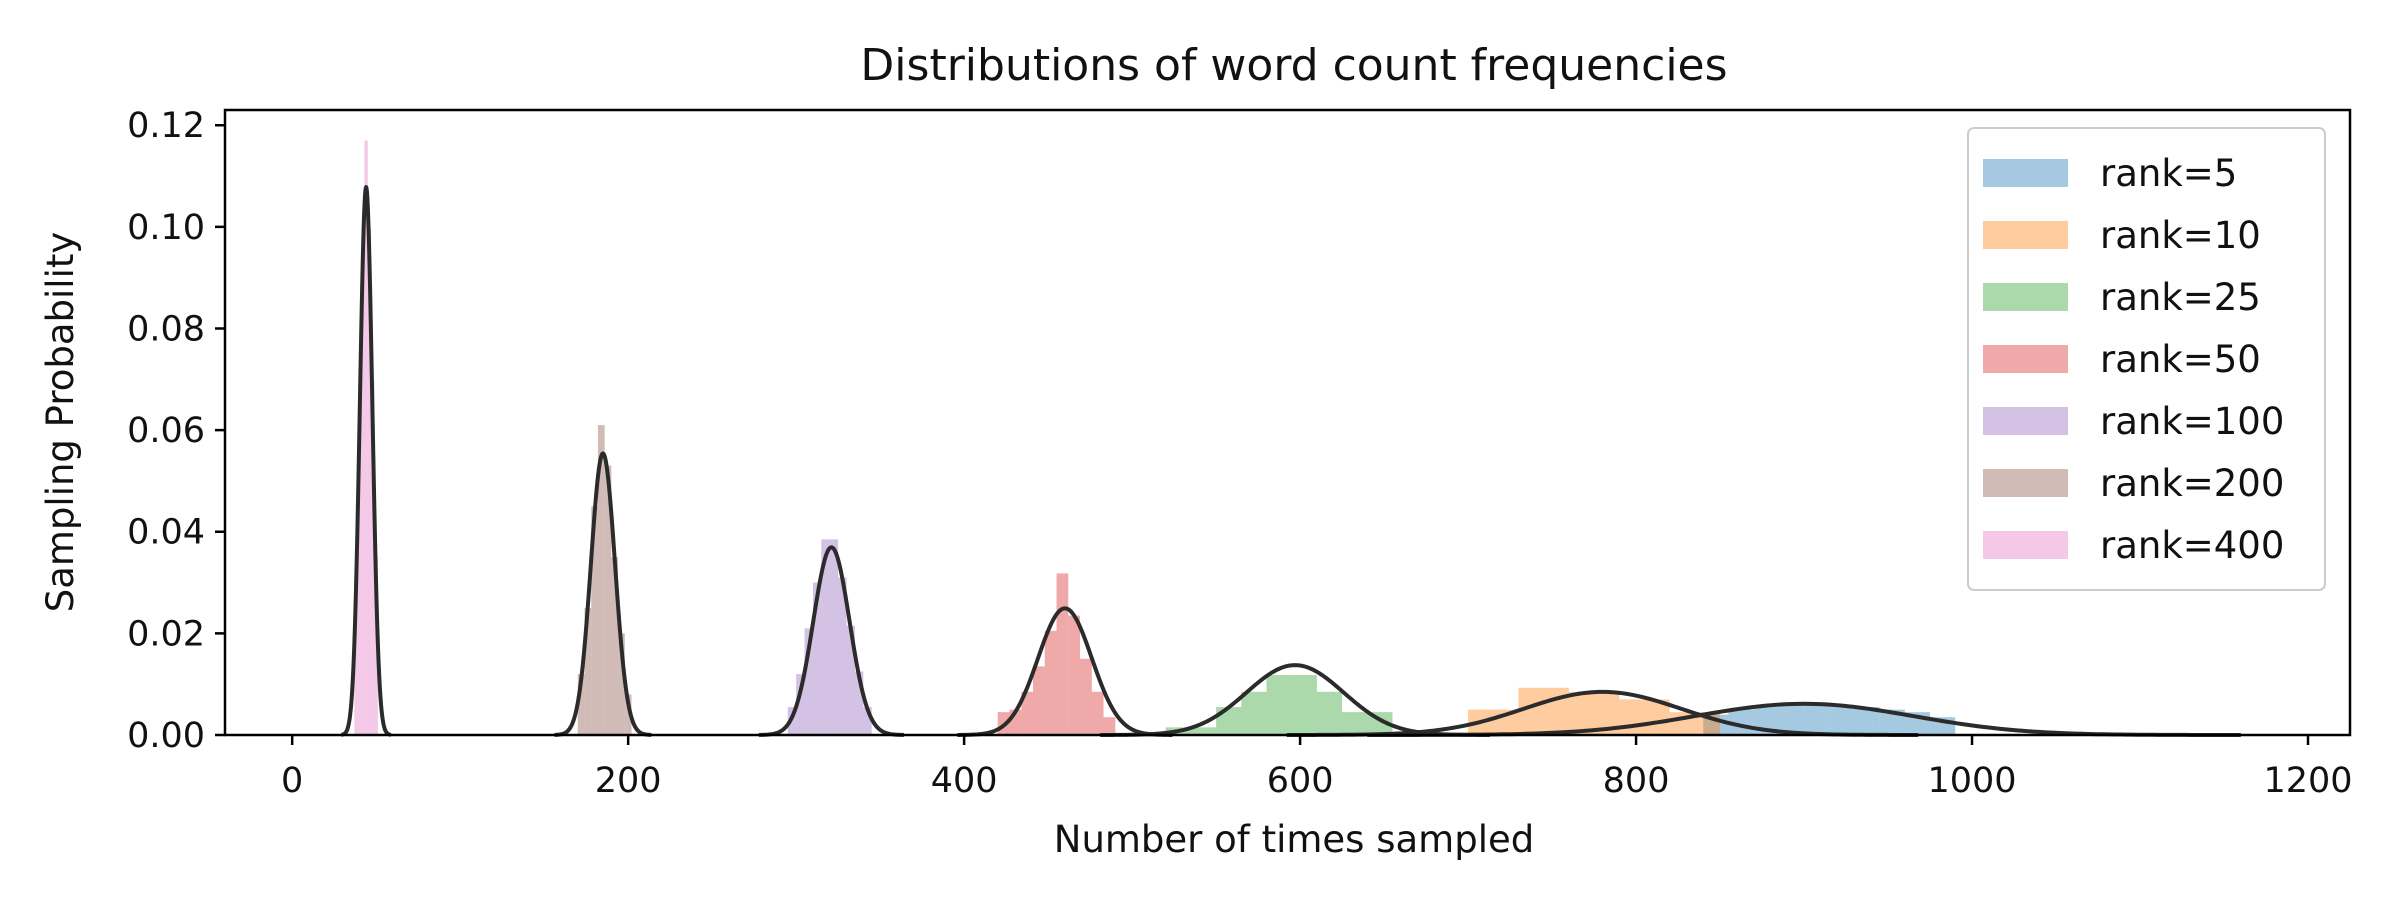 Image resolution: width=2400 pixels, height=904 pixels. I want to click on legend-label-rank-200: rank=200, so click(2192, 483).